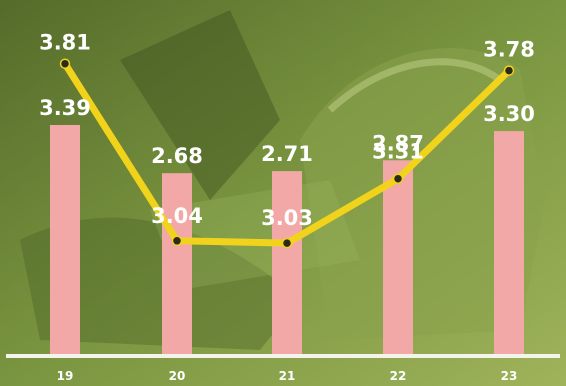  What do you see at coordinates (398, 143) in the screenshot?
I see `bar-value-label-22: 2.87` at bounding box center [398, 143].